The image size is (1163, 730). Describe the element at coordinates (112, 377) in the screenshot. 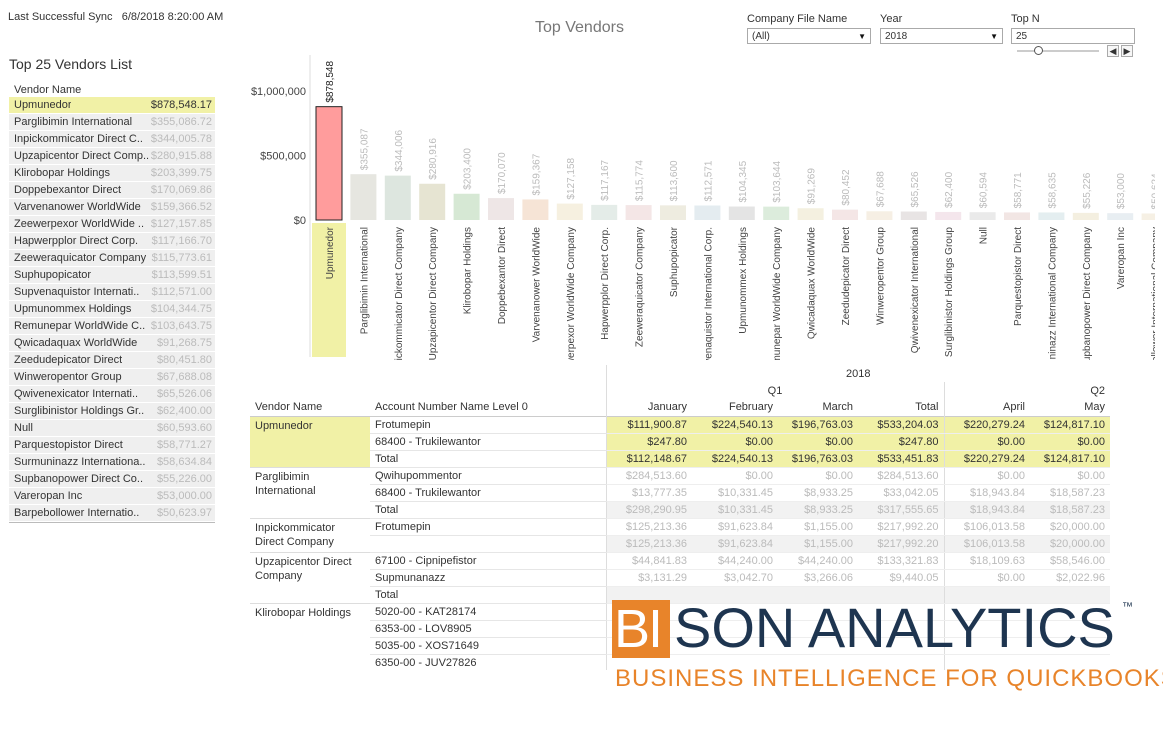

I see `vendor-list-row: Winweropentor Group $67,688.08` at that location.